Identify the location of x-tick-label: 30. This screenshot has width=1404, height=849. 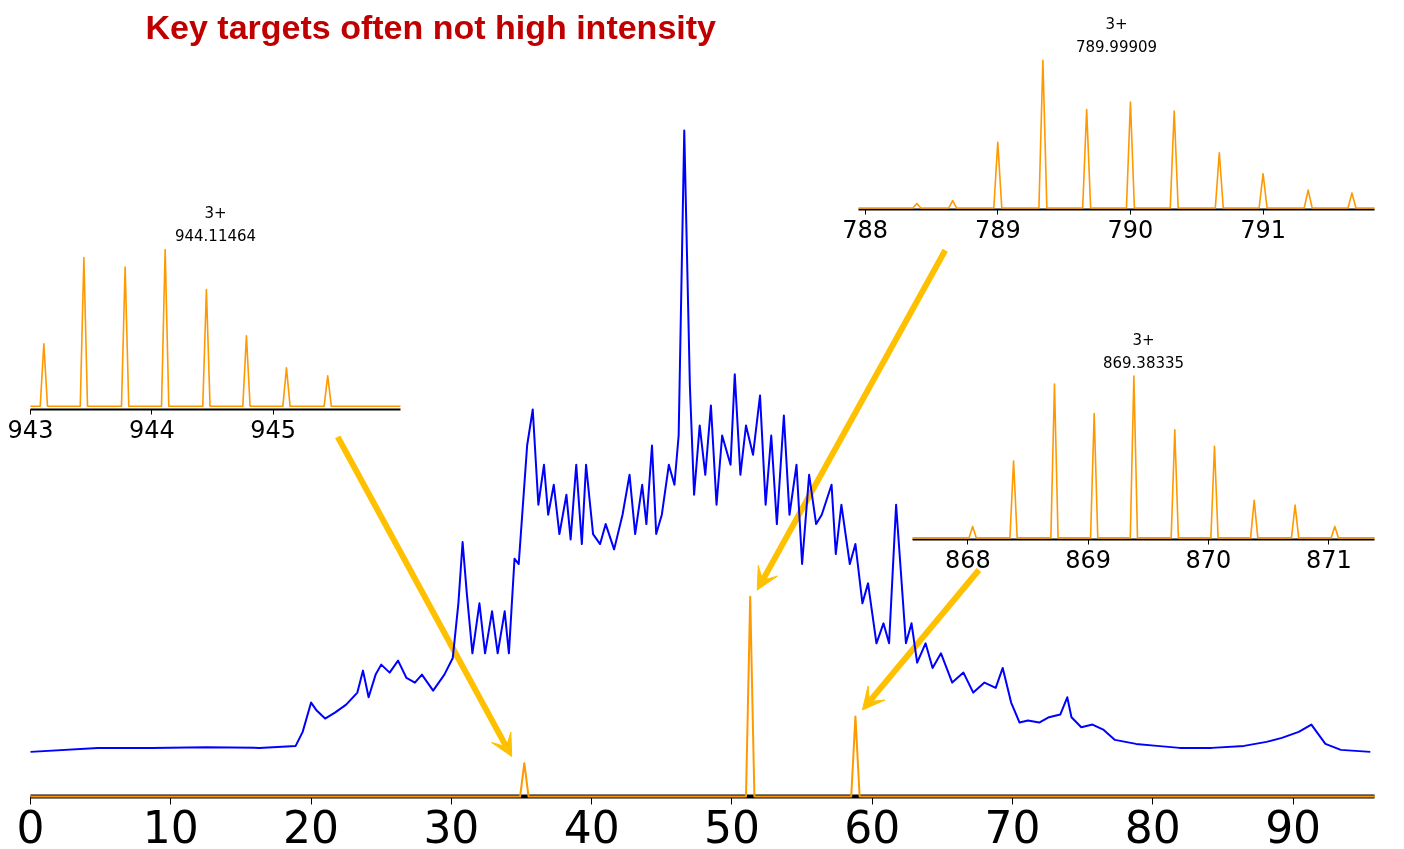
(451, 825).